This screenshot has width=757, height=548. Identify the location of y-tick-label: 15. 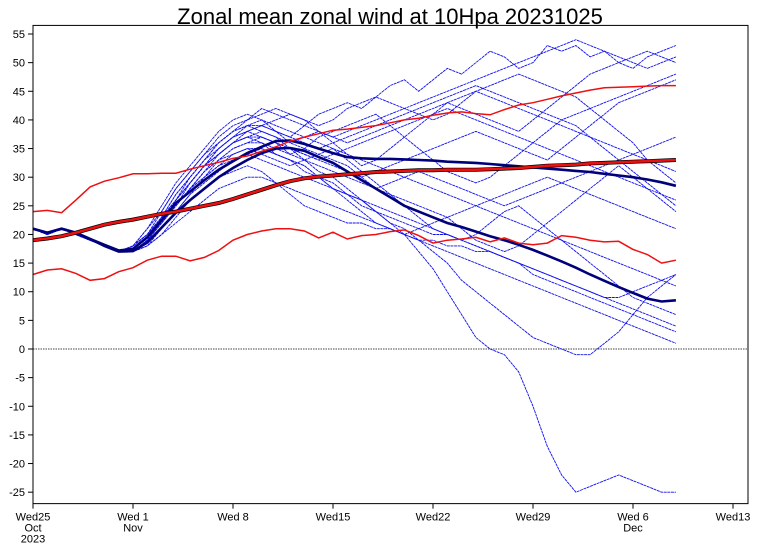
(19, 264).